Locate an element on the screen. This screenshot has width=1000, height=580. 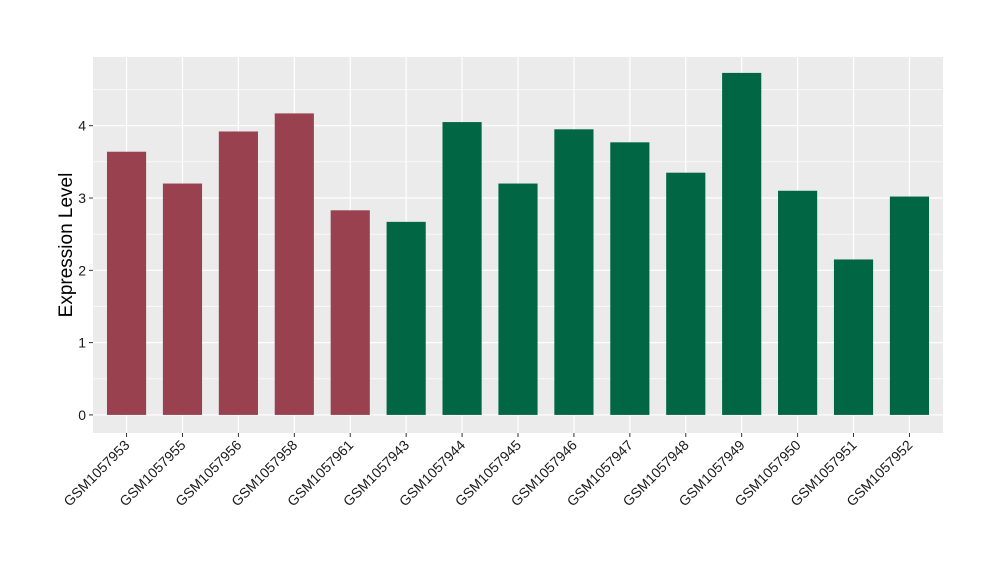
bar-gsm1057956 is located at coordinates (238, 273).